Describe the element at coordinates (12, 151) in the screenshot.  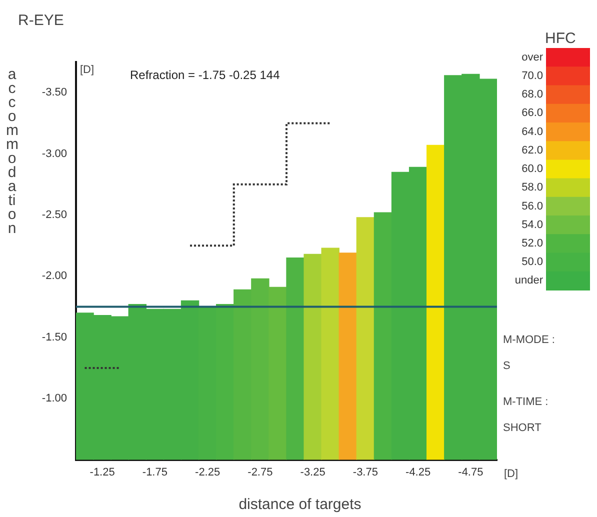
I see `text: accommodation` at that location.